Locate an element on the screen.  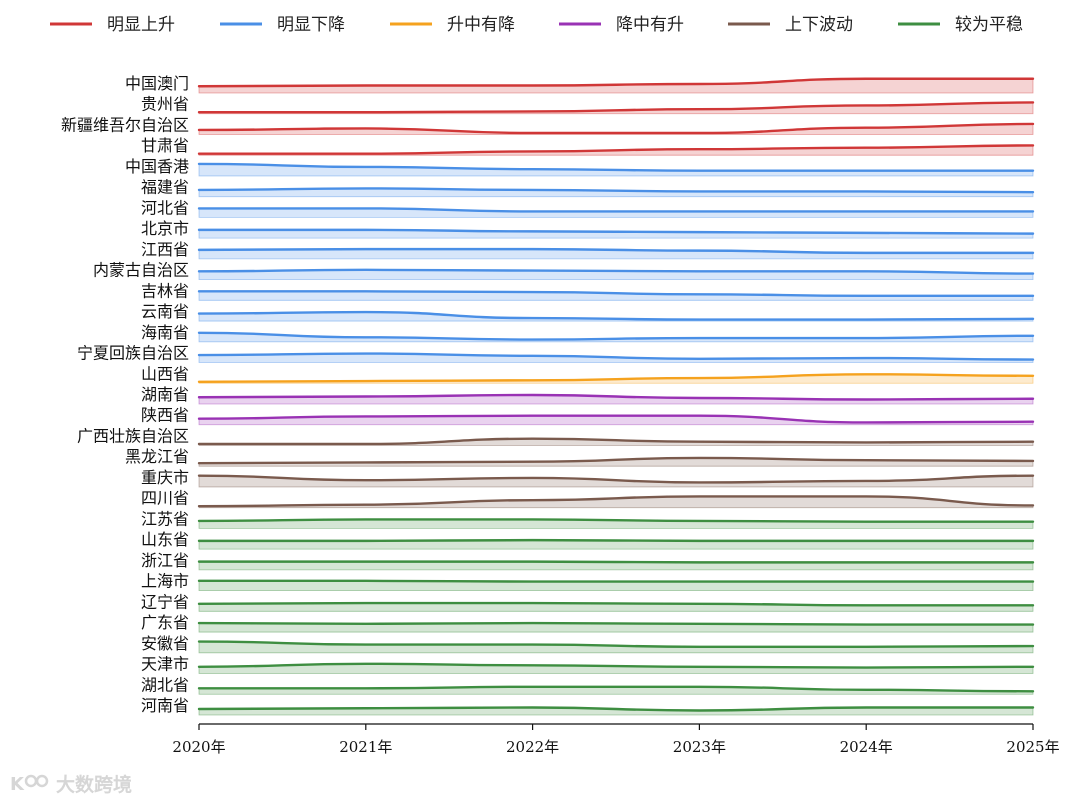
x-tick-label: 2020年 is located at coordinates (198, 747).